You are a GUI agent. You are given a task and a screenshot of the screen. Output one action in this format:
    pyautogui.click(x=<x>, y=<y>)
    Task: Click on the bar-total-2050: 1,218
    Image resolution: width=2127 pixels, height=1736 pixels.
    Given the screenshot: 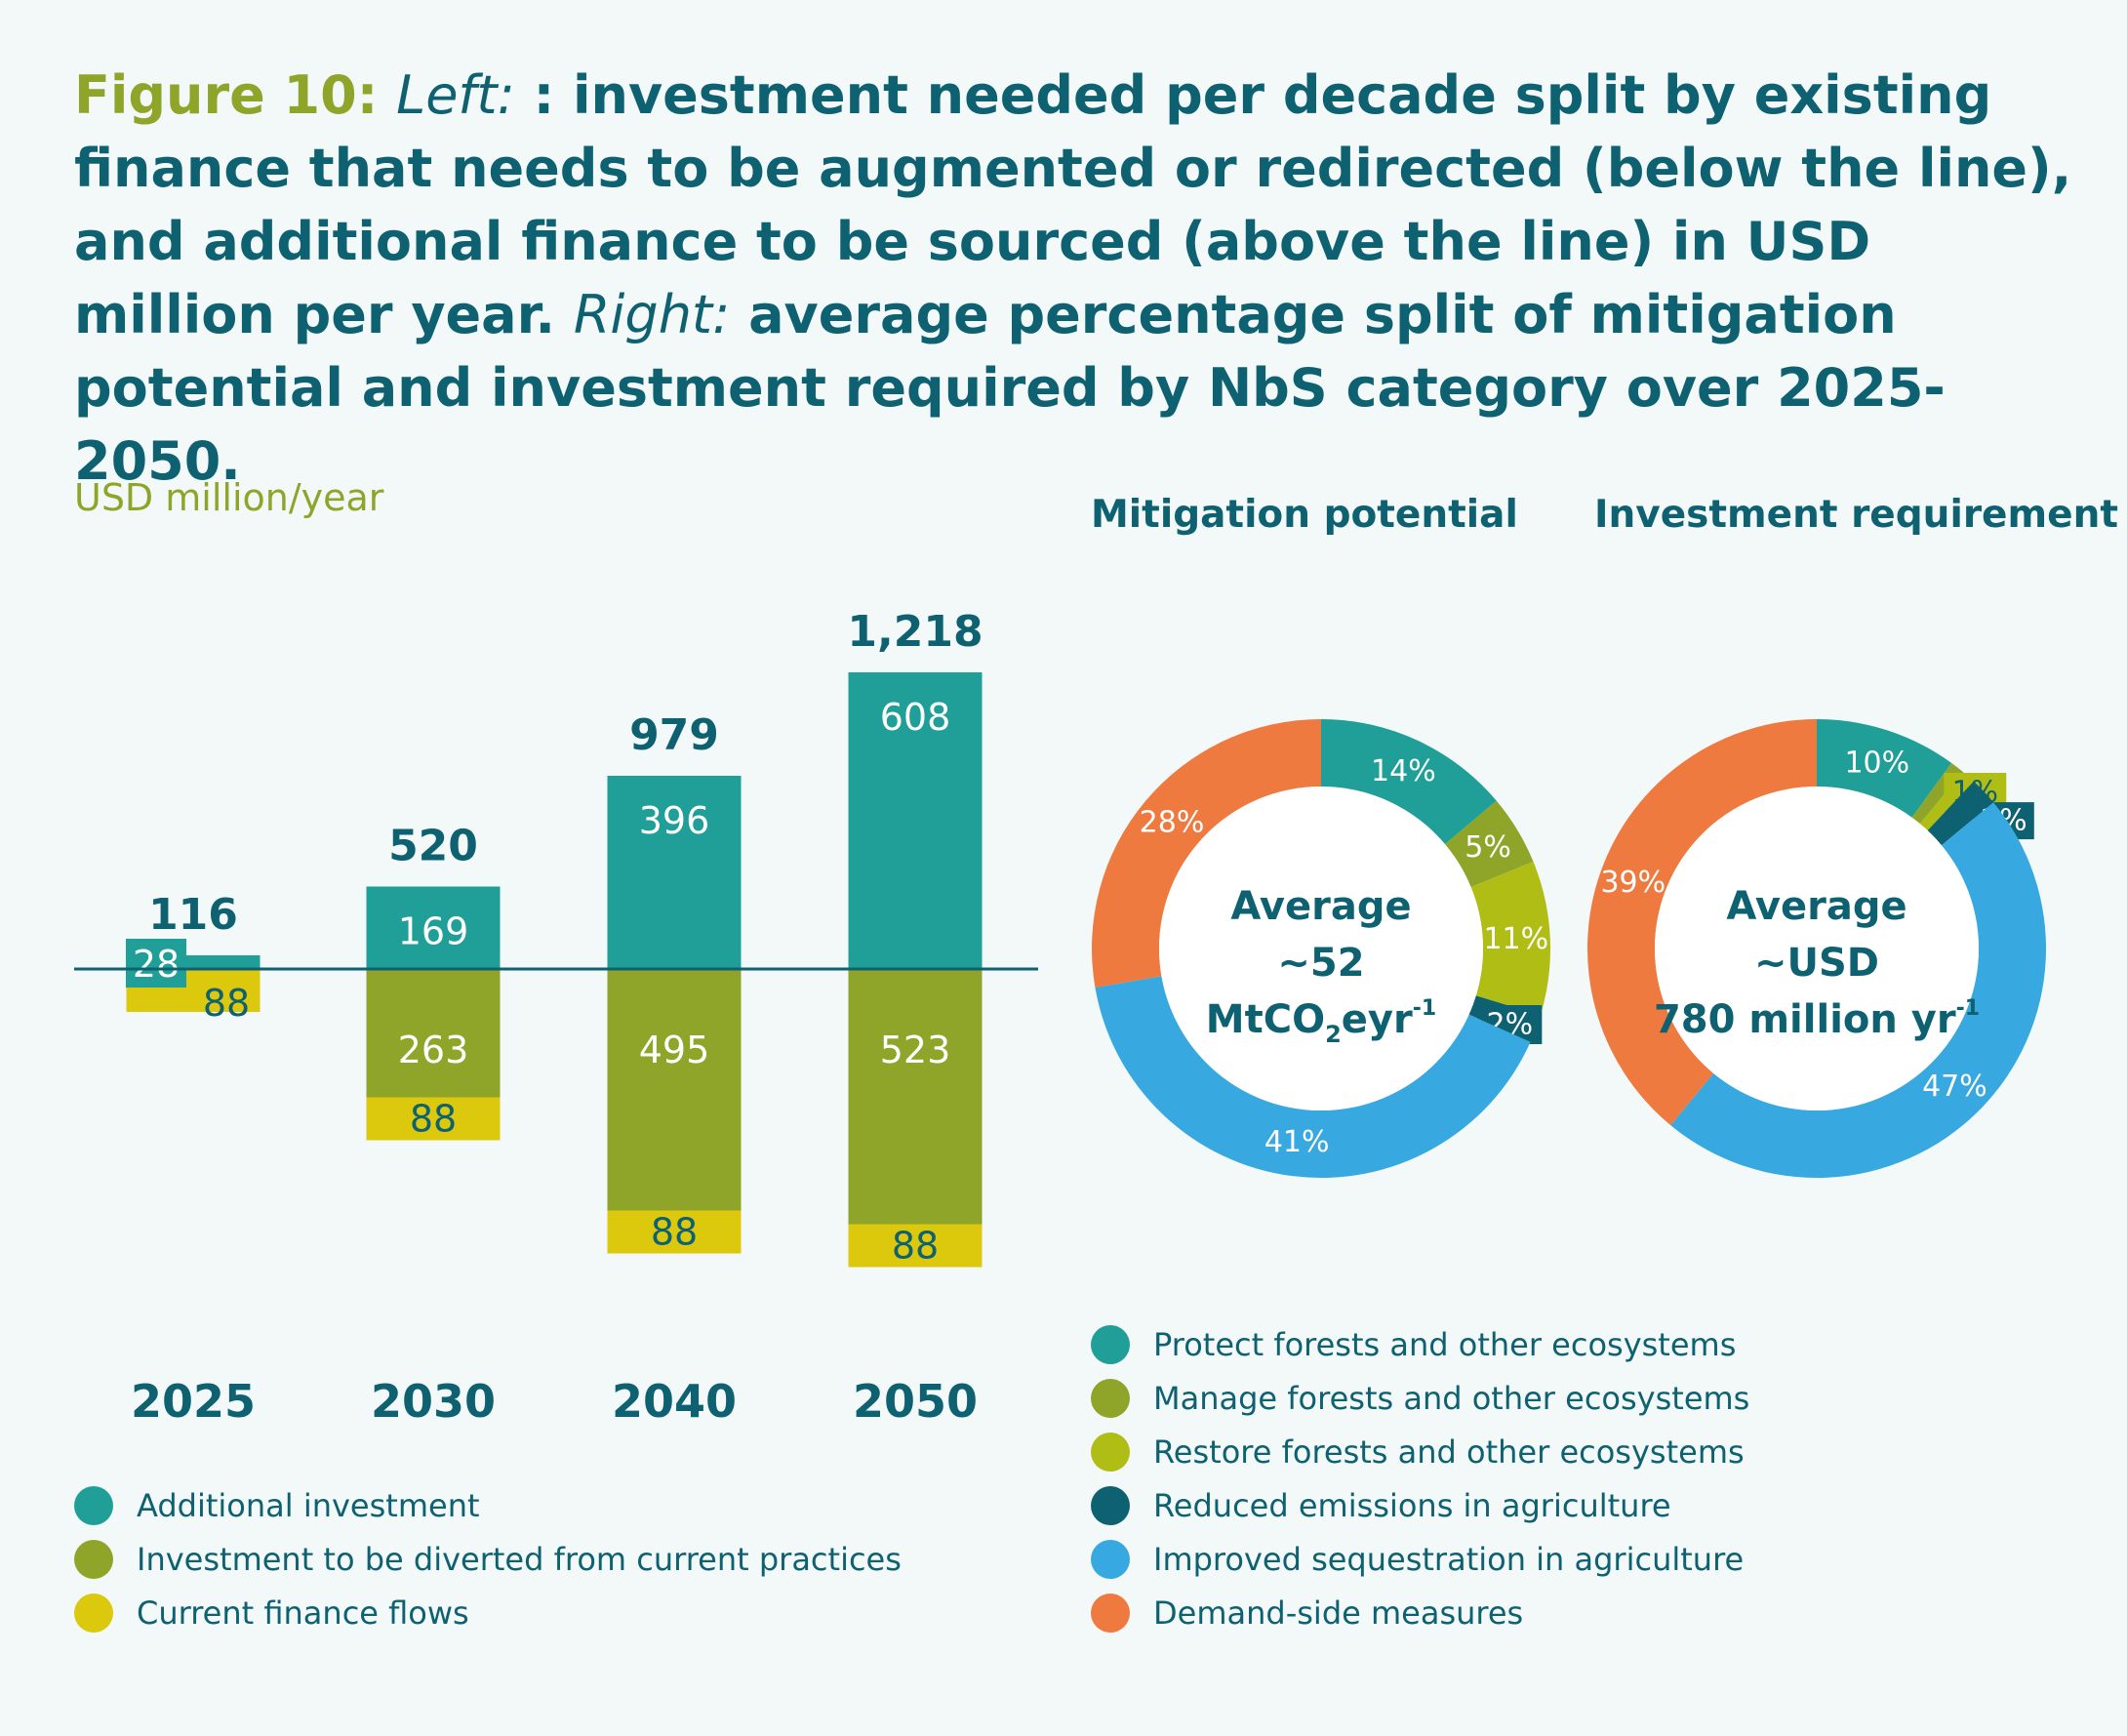 What is the action you would take?
    pyautogui.click(x=915, y=632)
    